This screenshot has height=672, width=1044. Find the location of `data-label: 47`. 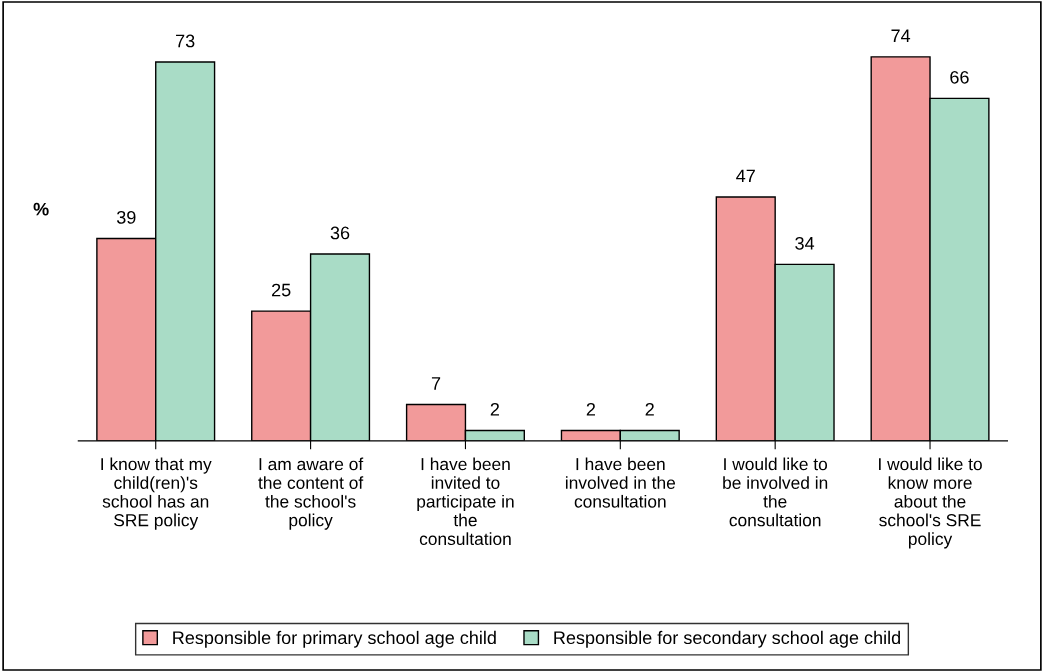

data-label: 47 is located at coordinates (745, 176).